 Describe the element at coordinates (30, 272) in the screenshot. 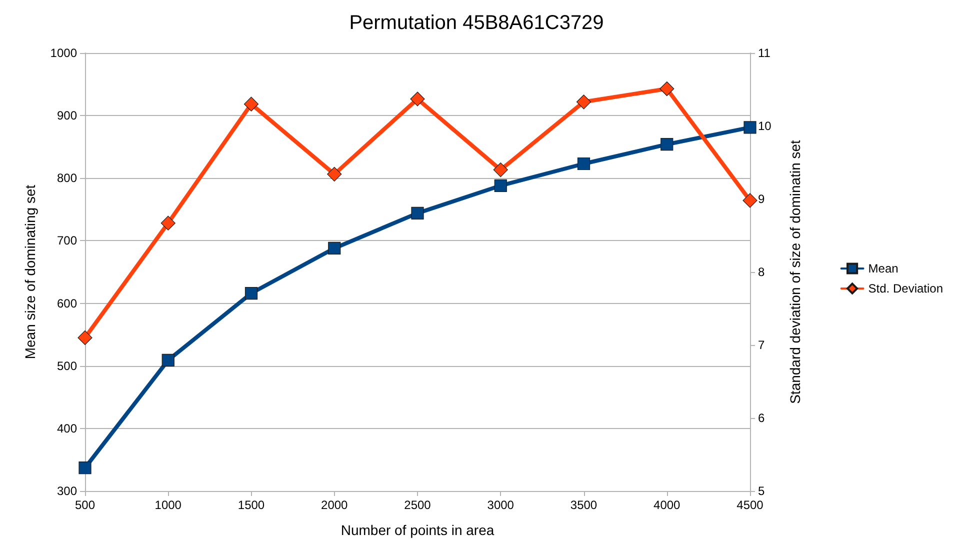

I see `y-axis-title: Mean size of dominating set` at that location.